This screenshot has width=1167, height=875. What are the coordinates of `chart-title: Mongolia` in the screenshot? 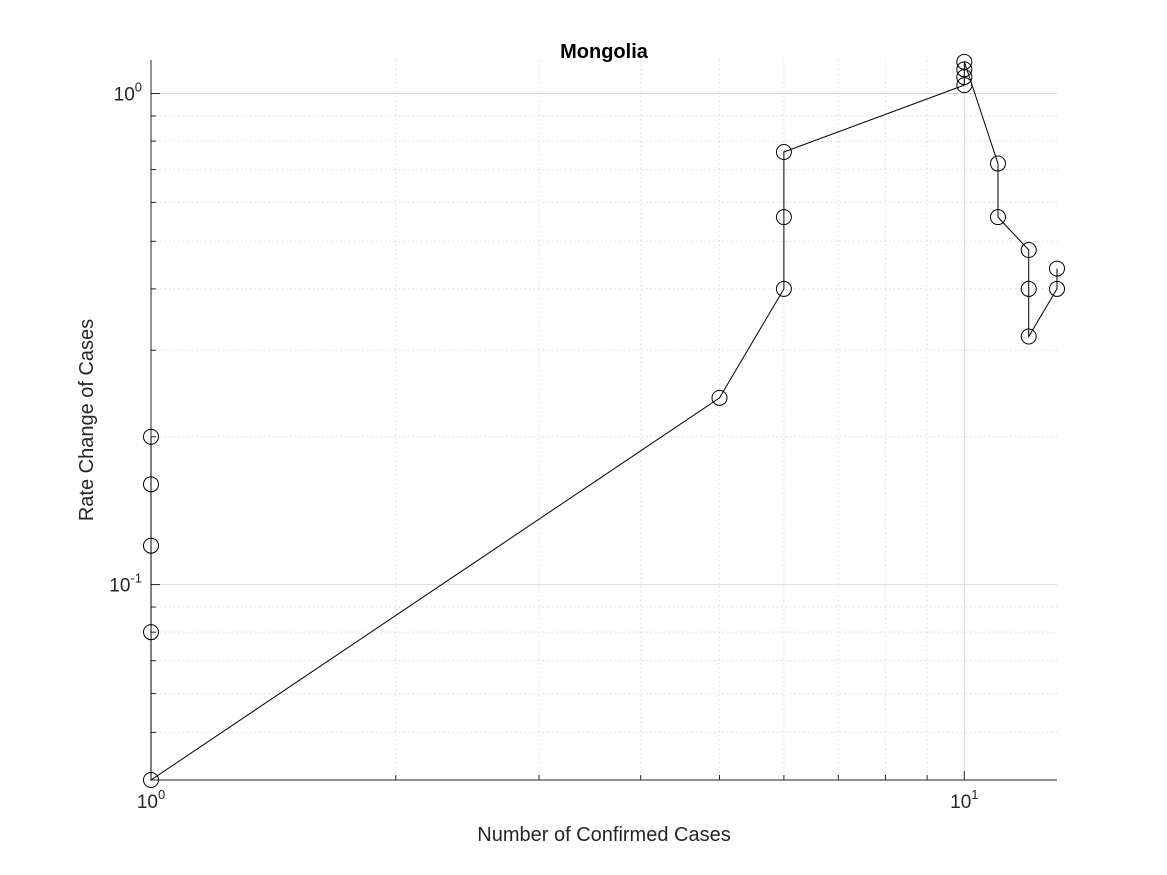 It's located at (604, 52).